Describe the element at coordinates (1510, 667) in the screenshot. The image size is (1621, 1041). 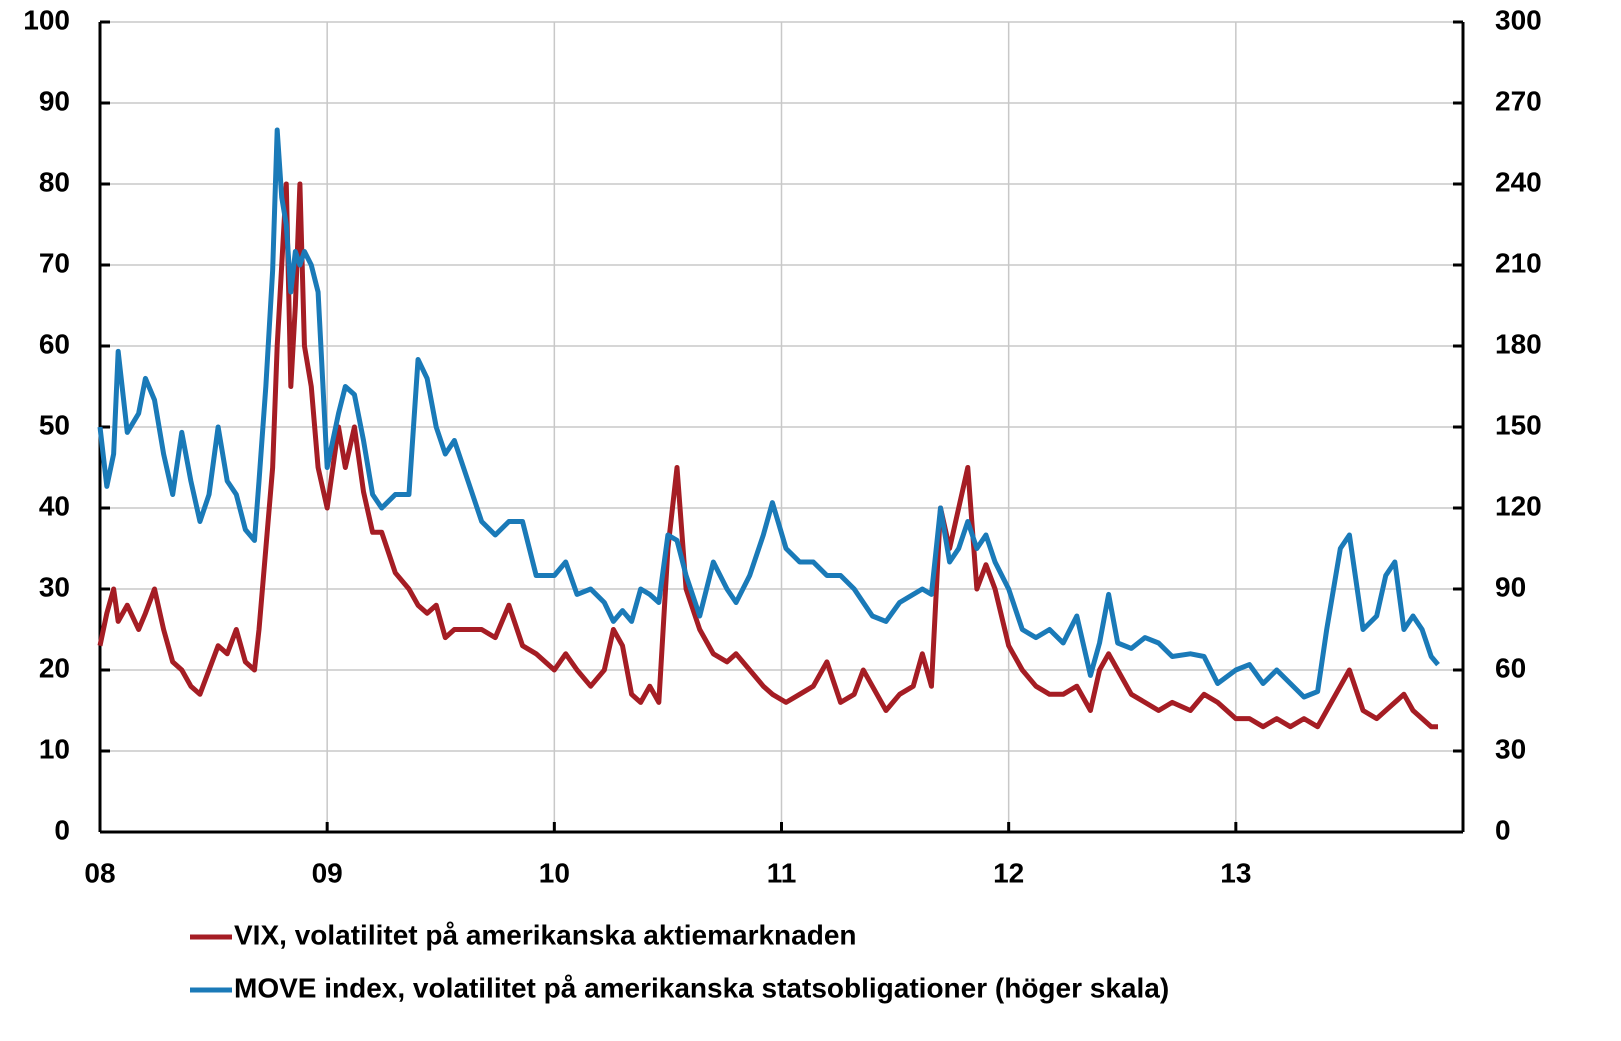
I see `y2-tick-label: 60` at that location.